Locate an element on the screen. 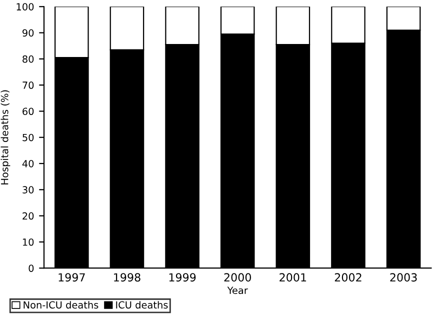 The height and width of the screenshot is (331, 440). y-tick-label: 70 is located at coordinates (28, 85).